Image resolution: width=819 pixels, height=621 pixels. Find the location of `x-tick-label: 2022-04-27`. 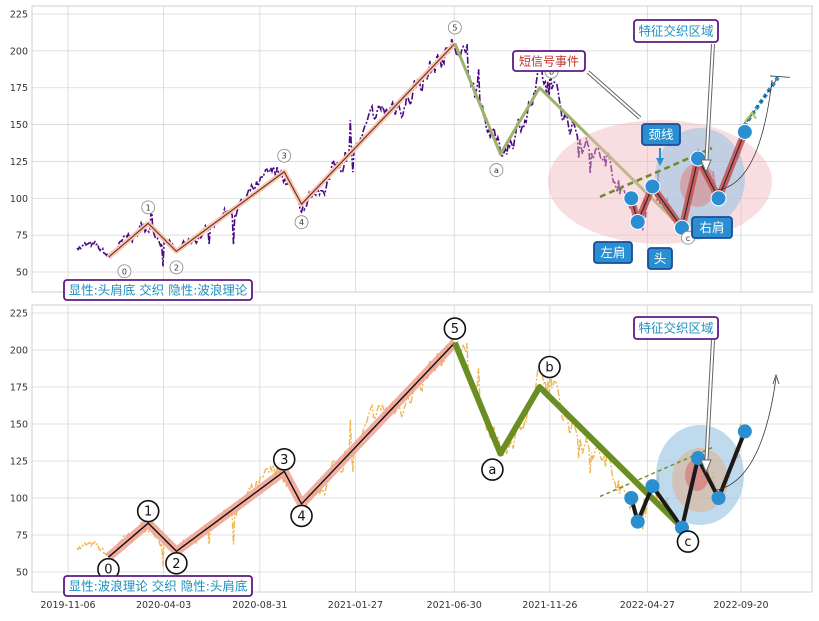

x-tick-label: 2022-04-27 is located at coordinates (647, 605).